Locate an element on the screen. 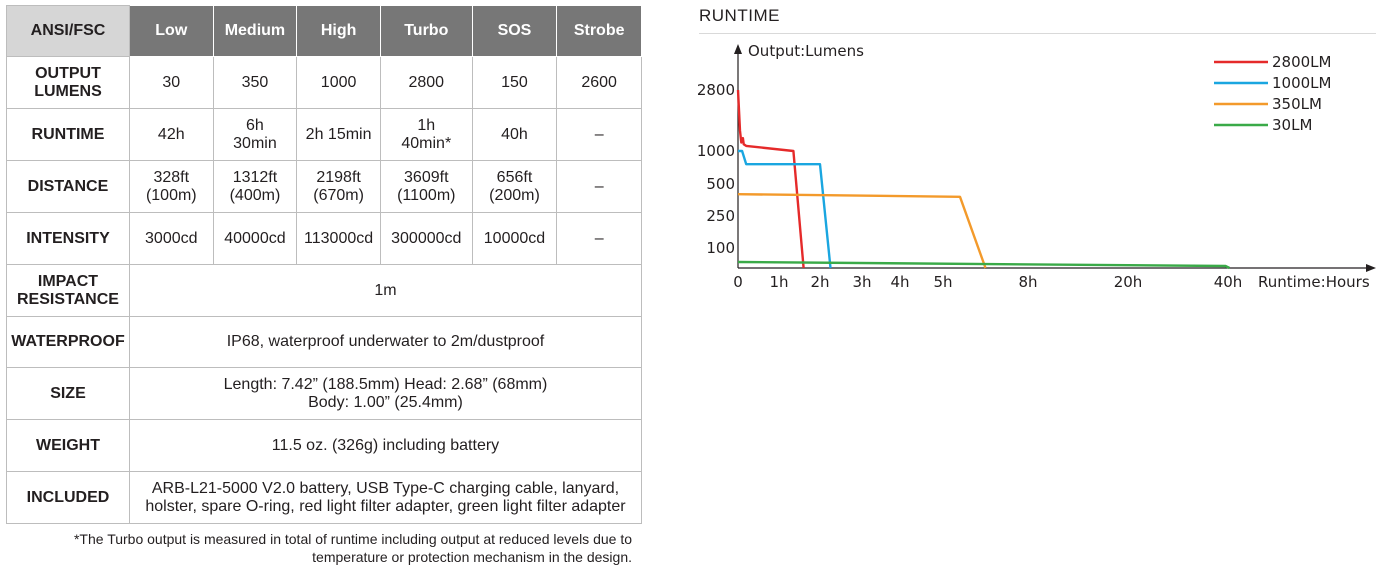  table-cell: 300000cd is located at coordinates (426, 238).